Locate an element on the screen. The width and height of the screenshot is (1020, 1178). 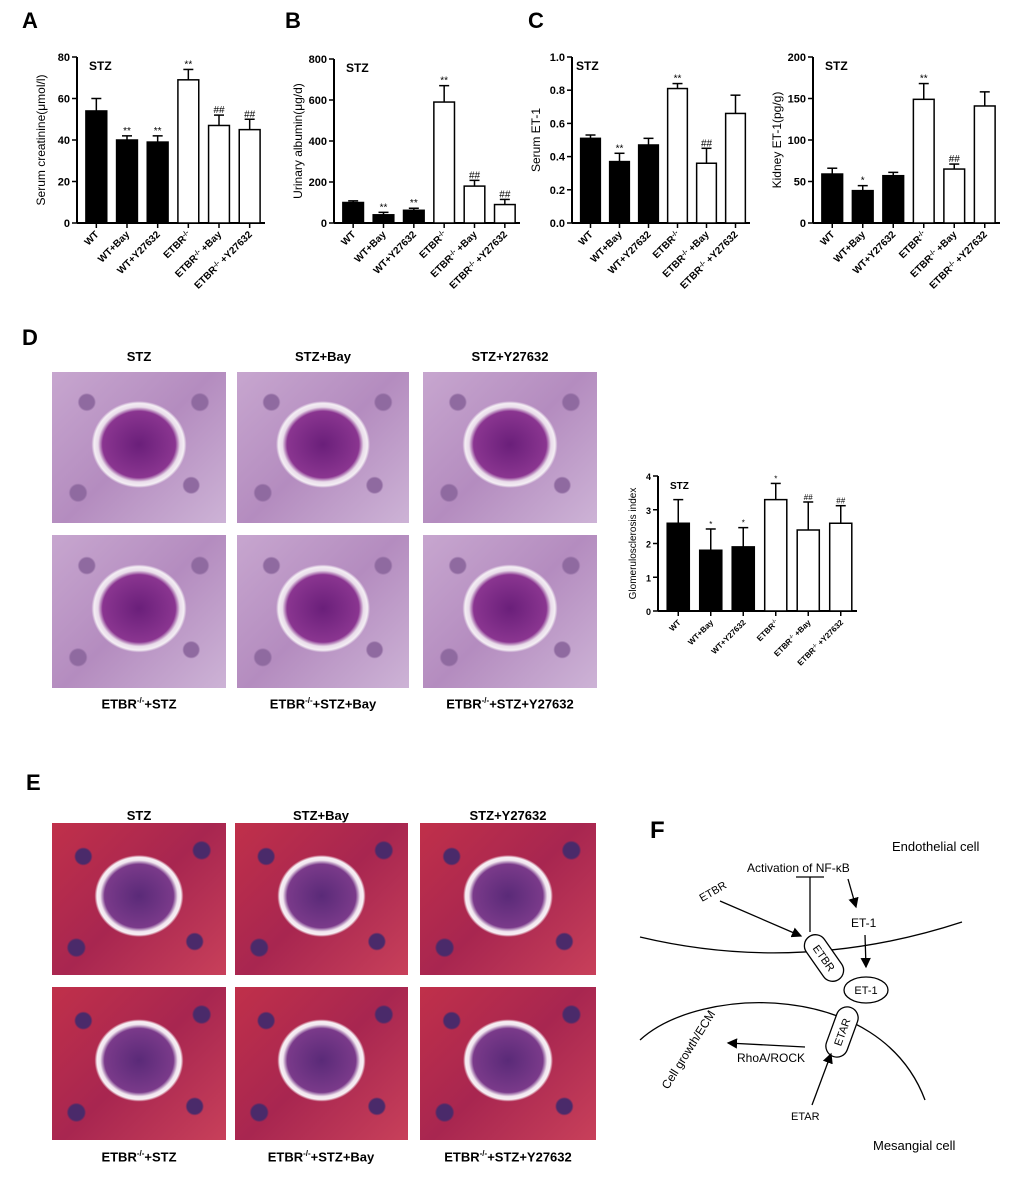
panel-label-a: A is located at coordinates (30, 20).